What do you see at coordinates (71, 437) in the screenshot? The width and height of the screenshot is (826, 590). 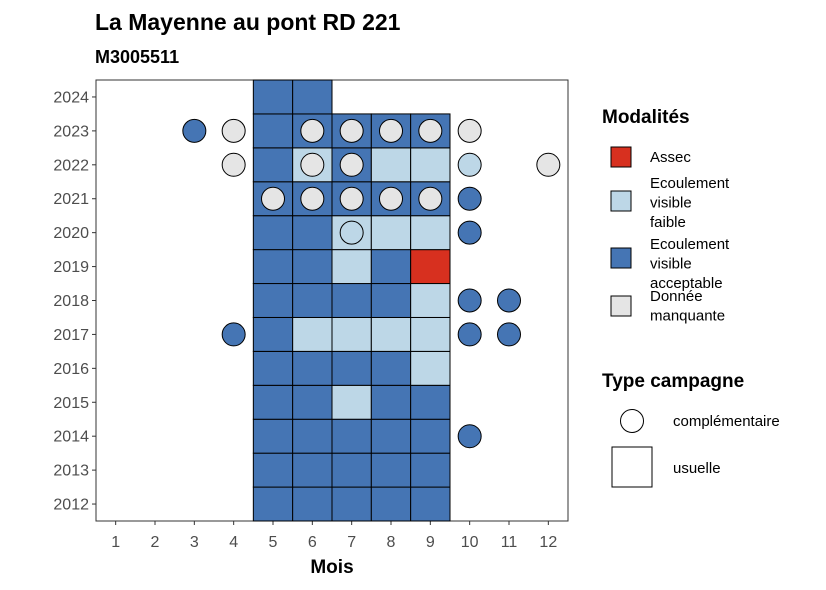 I see `y-tick-label: 2014` at bounding box center [71, 437].